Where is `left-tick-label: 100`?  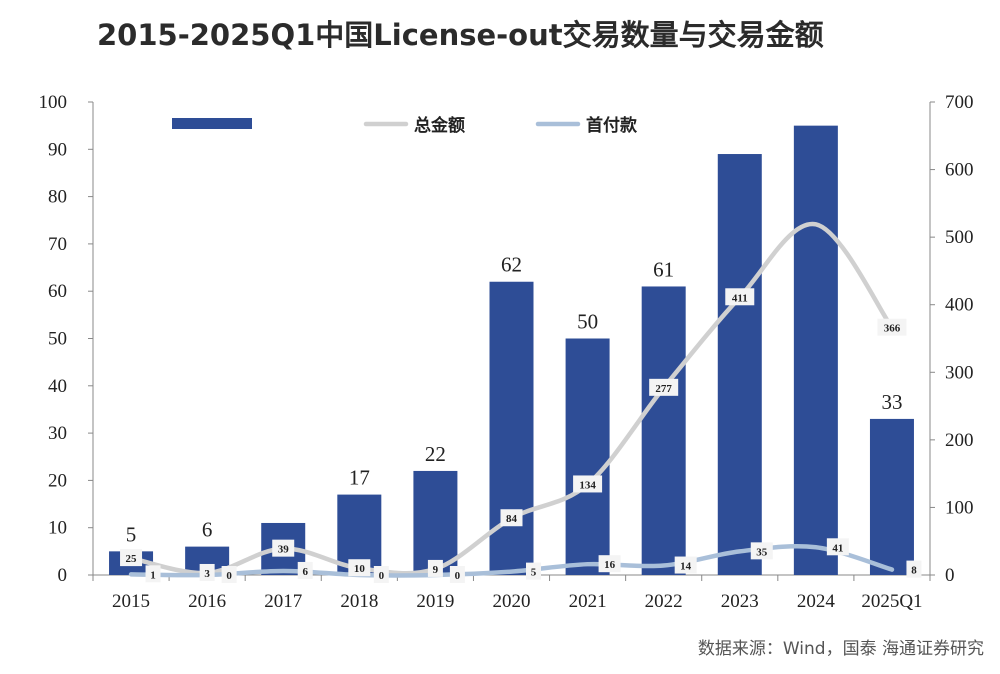 left-tick-label: 100 is located at coordinates (53, 102).